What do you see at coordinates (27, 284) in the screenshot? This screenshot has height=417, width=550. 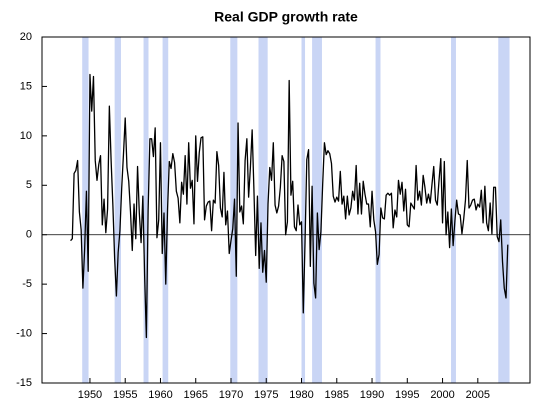 I see `y-tick-label: -5` at bounding box center [27, 284].